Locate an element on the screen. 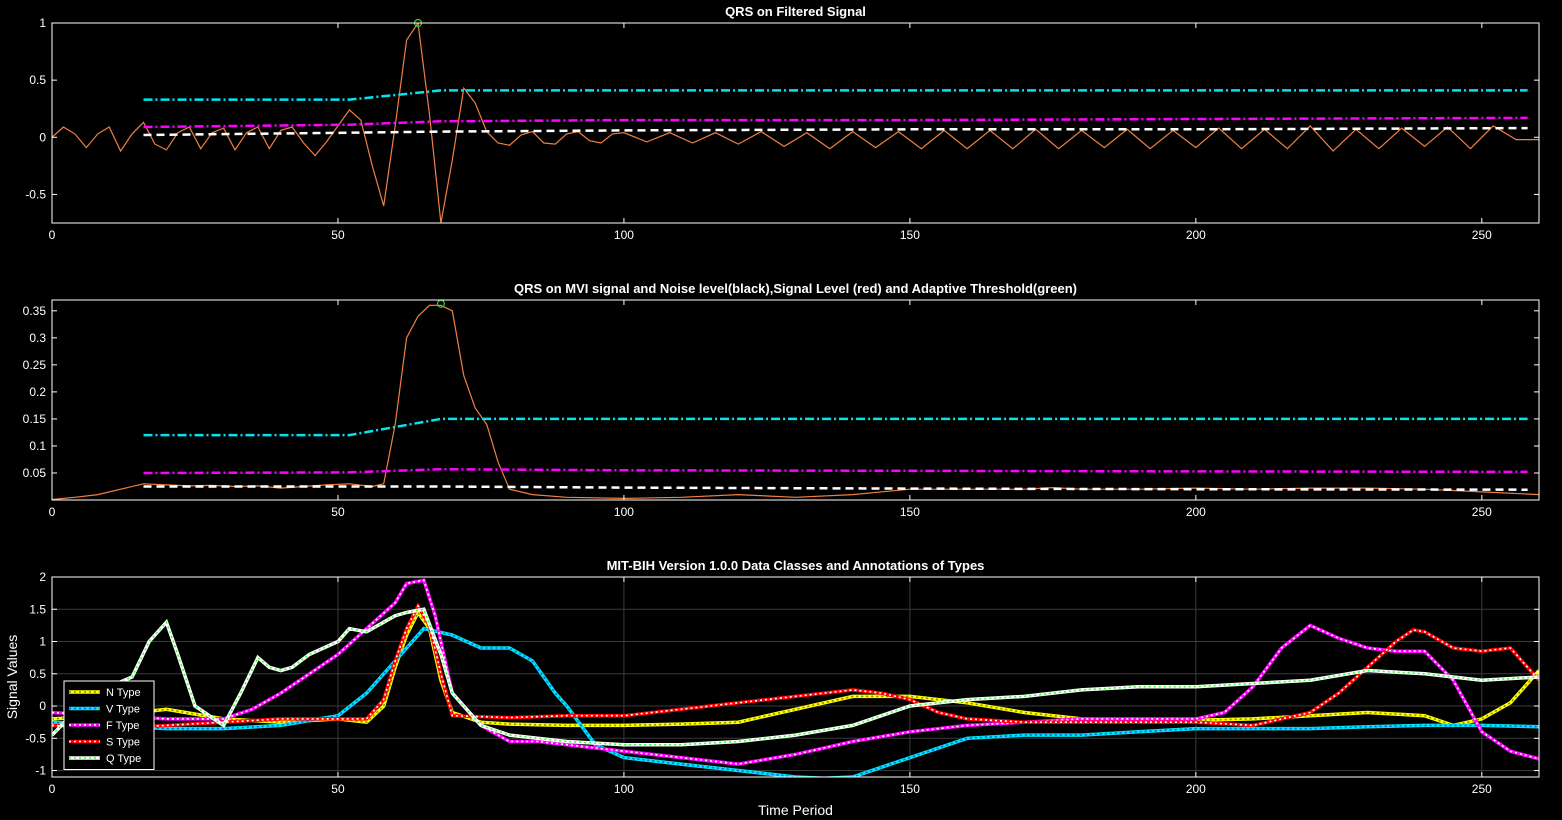 This screenshot has height=820, width=1562. y-tick-label: 1.5 is located at coordinates (37, 609).